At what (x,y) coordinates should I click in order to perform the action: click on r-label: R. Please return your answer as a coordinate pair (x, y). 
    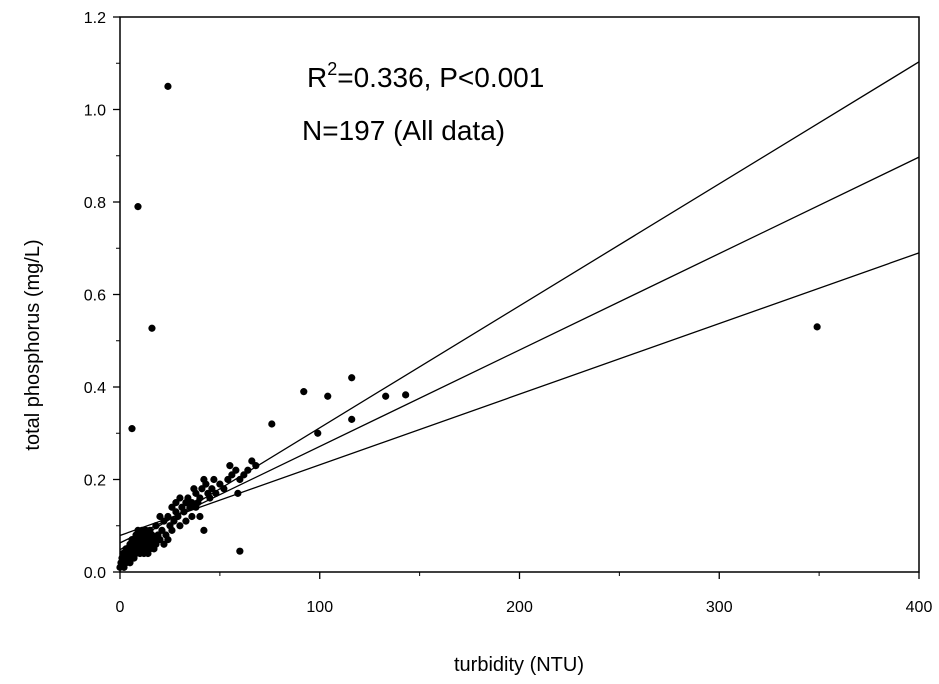
    Looking at the image, I should click on (317, 77).